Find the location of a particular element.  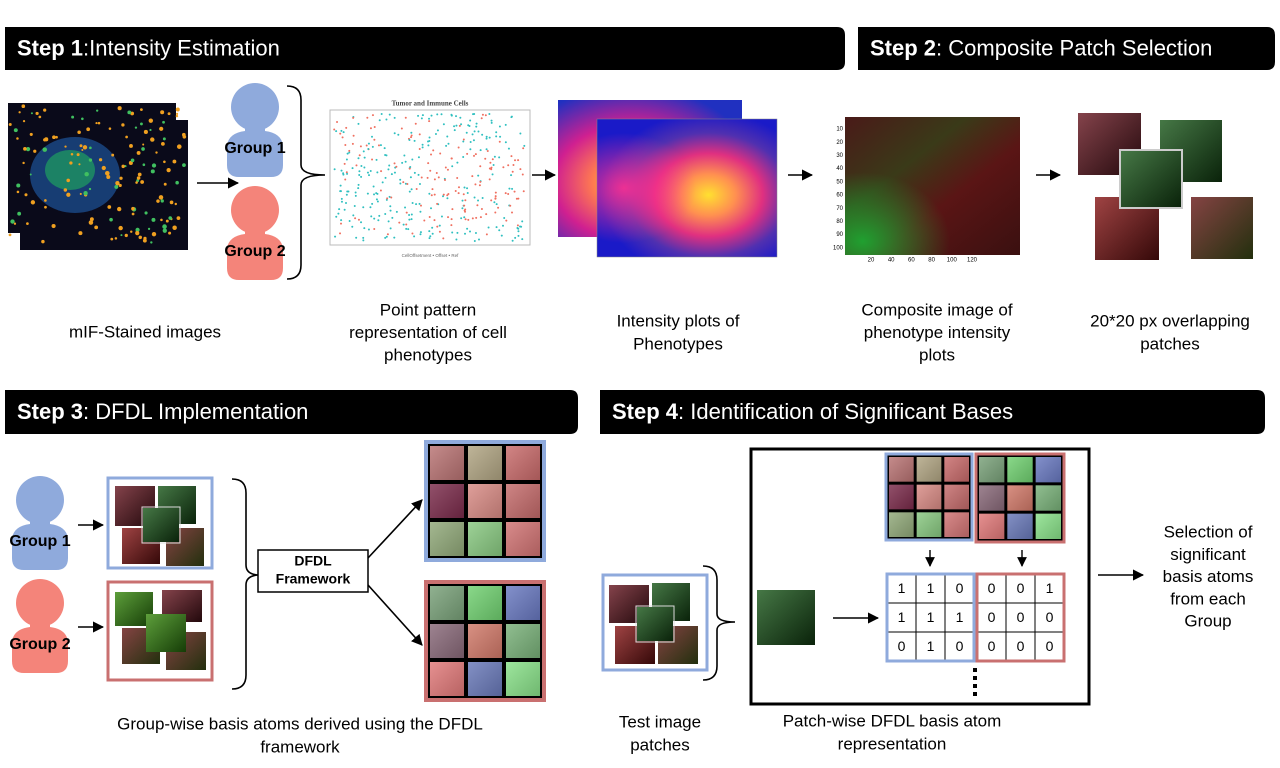

brace is located at coordinates (306, 182).